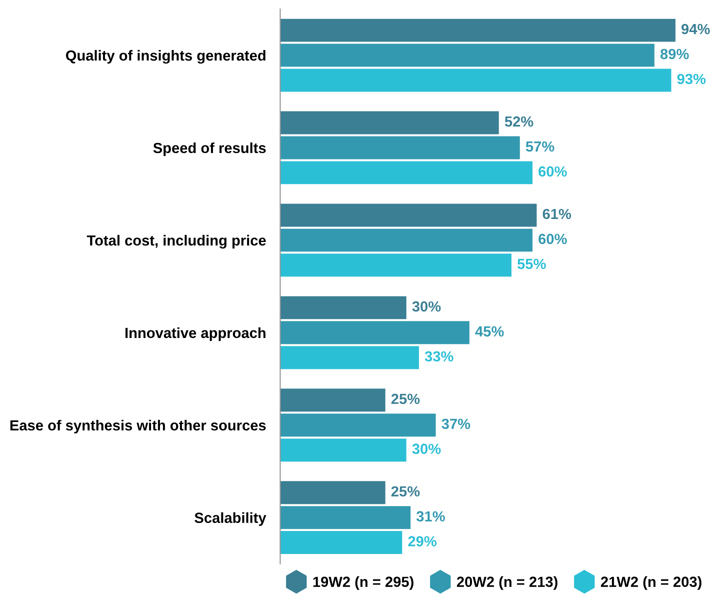  I want to click on y-tick-label: Speed of results, so click(209, 149).